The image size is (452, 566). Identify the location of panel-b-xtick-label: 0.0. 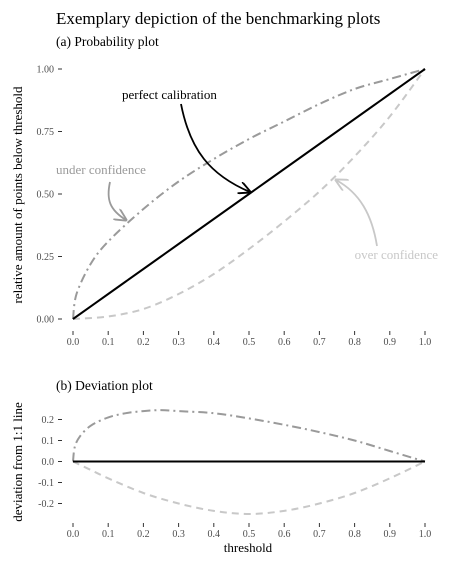
(73, 534).